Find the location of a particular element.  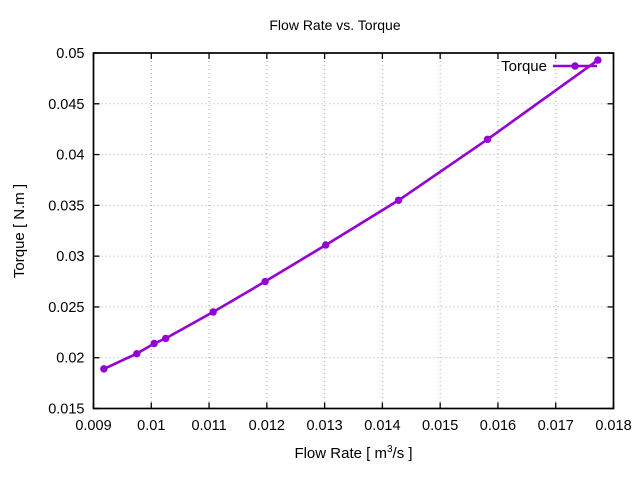

x-axis-label-post: /s ] is located at coordinates (403, 453).